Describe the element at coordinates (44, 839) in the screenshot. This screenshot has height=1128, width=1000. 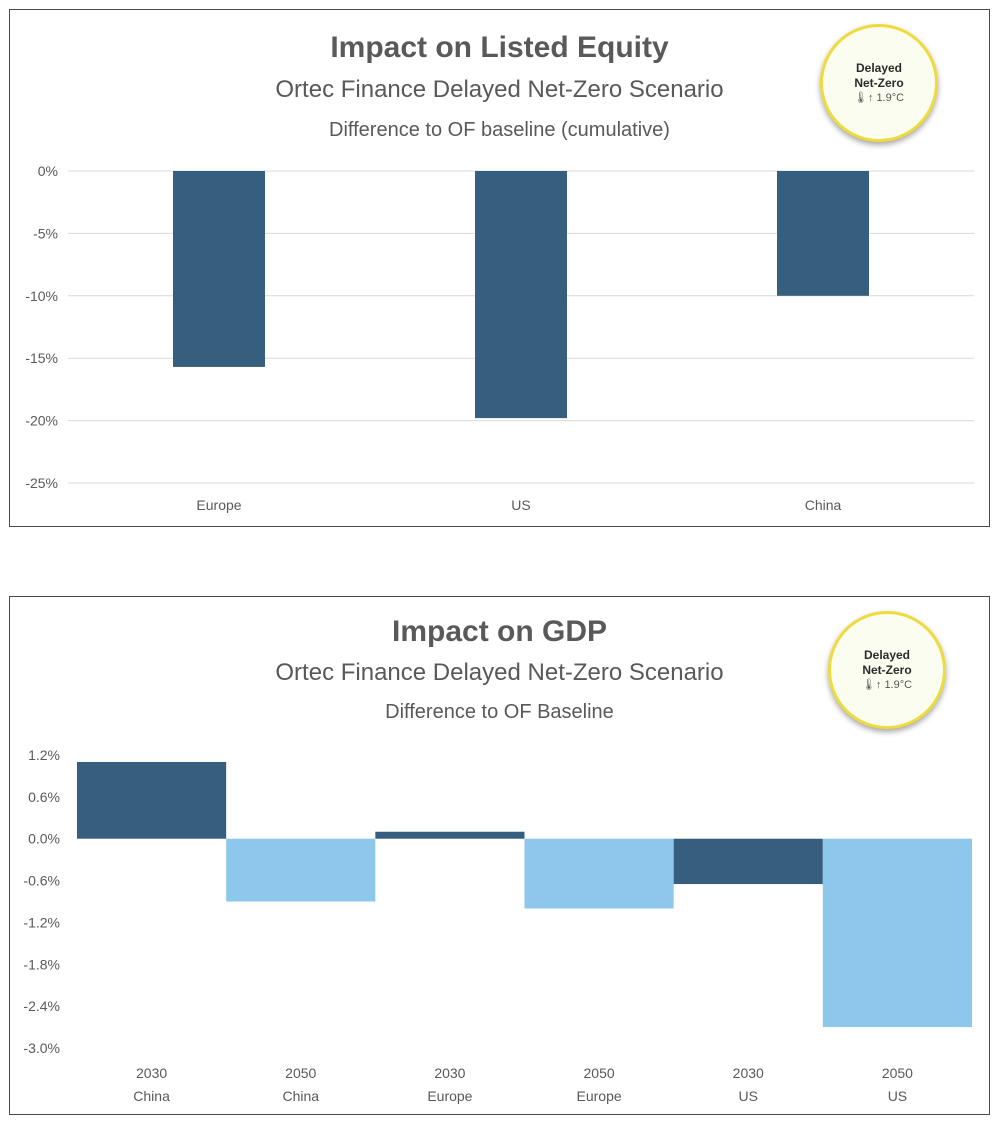
I see `y-tick-label: 0.0%` at that location.